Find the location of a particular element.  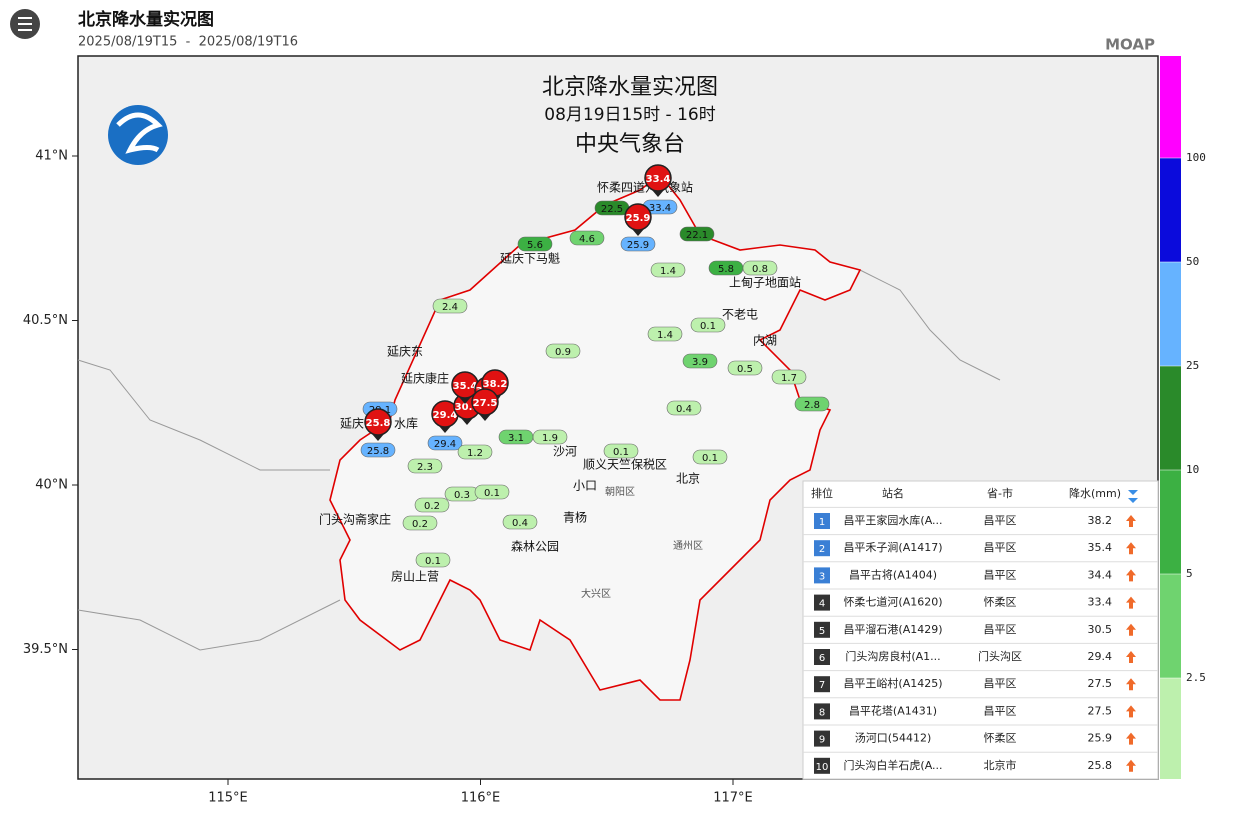

rank: 2 is located at coordinates (822, 549).